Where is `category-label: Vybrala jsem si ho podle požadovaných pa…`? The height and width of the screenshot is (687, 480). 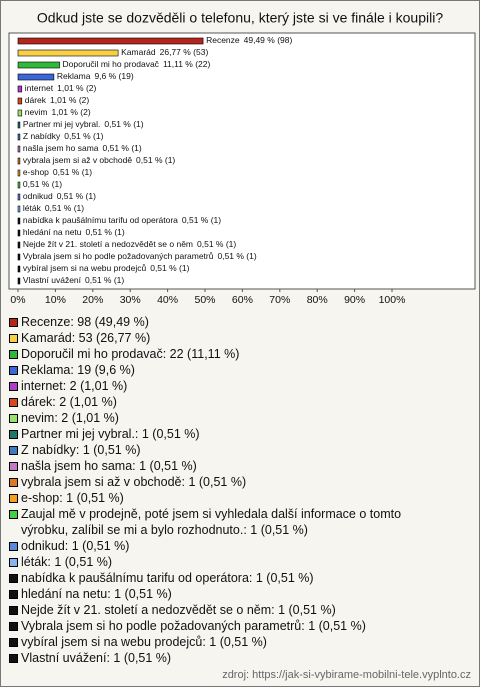
category-label: Vybrala jsem si ho podle požadovaných pa… is located at coordinates (118, 256).